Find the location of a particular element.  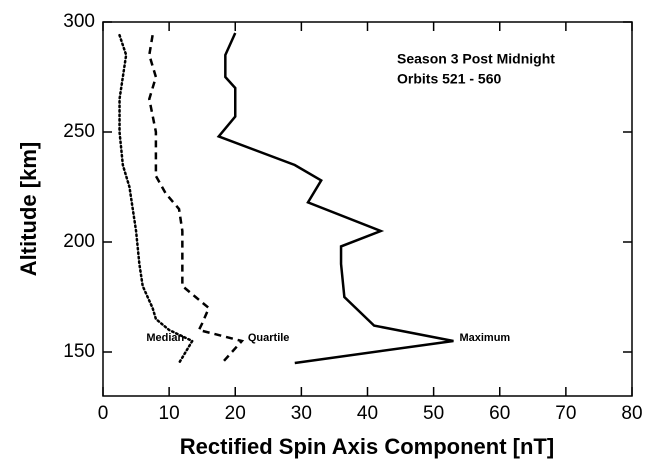

y-tick-label: 300 is located at coordinates (79, 21).